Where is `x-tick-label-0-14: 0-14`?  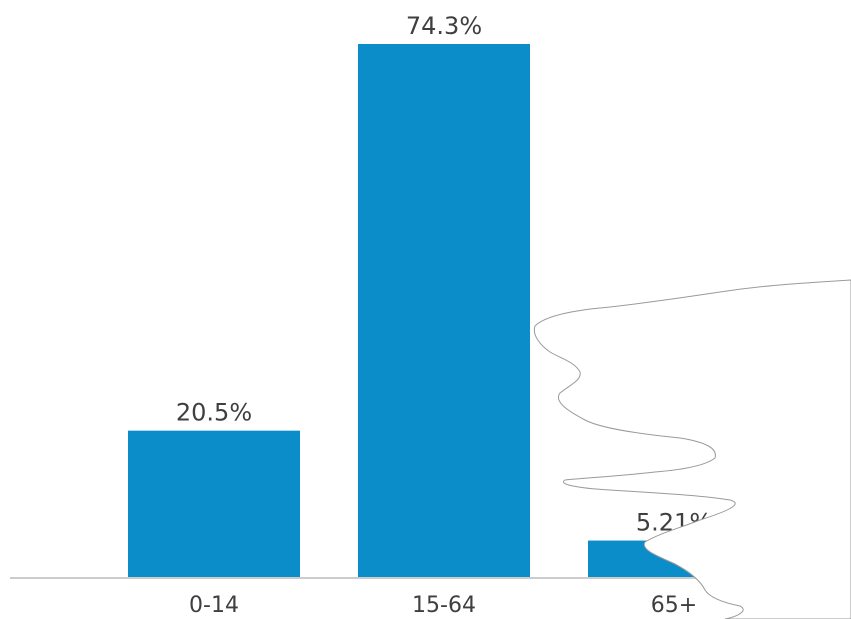
x-tick-label-0-14: 0-14 is located at coordinates (214, 605).